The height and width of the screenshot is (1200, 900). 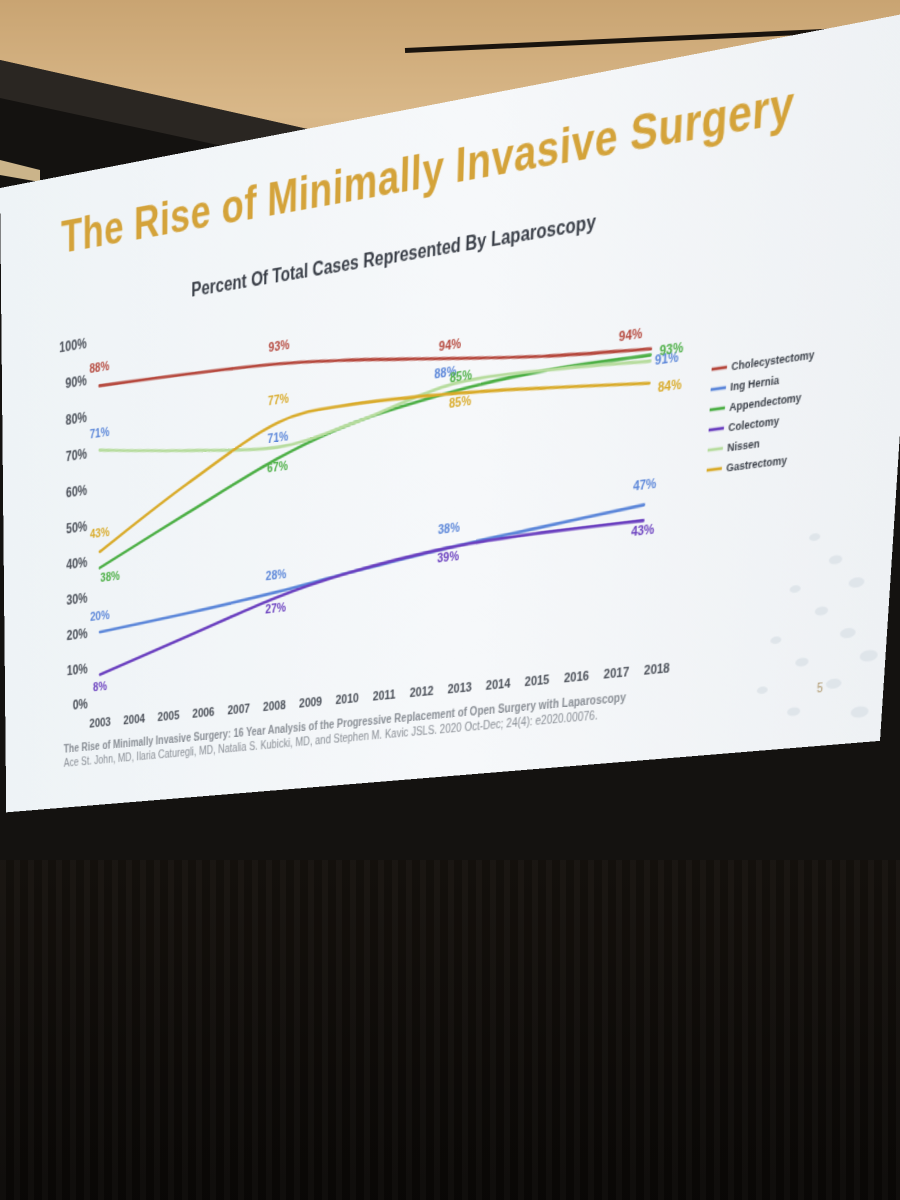 What do you see at coordinates (716, 429) in the screenshot?
I see `legend-swatch-colectomy` at bounding box center [716, 429].